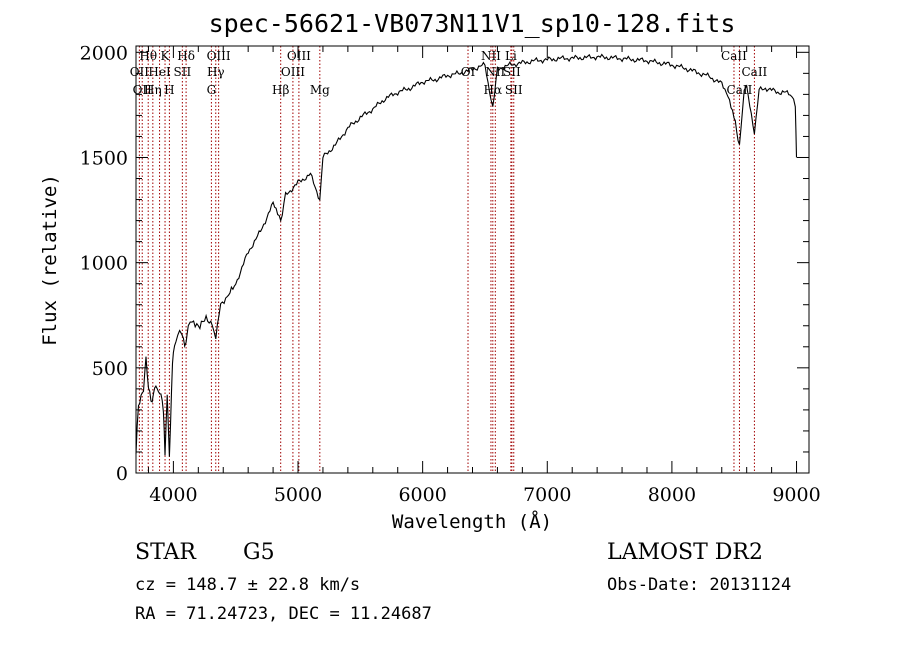 This screenshot has height=649, width=900. What do you see at coordinates (166, 56) in the screenshot?
I see `spectral-line-label: K` at bounding box center [166, 56].